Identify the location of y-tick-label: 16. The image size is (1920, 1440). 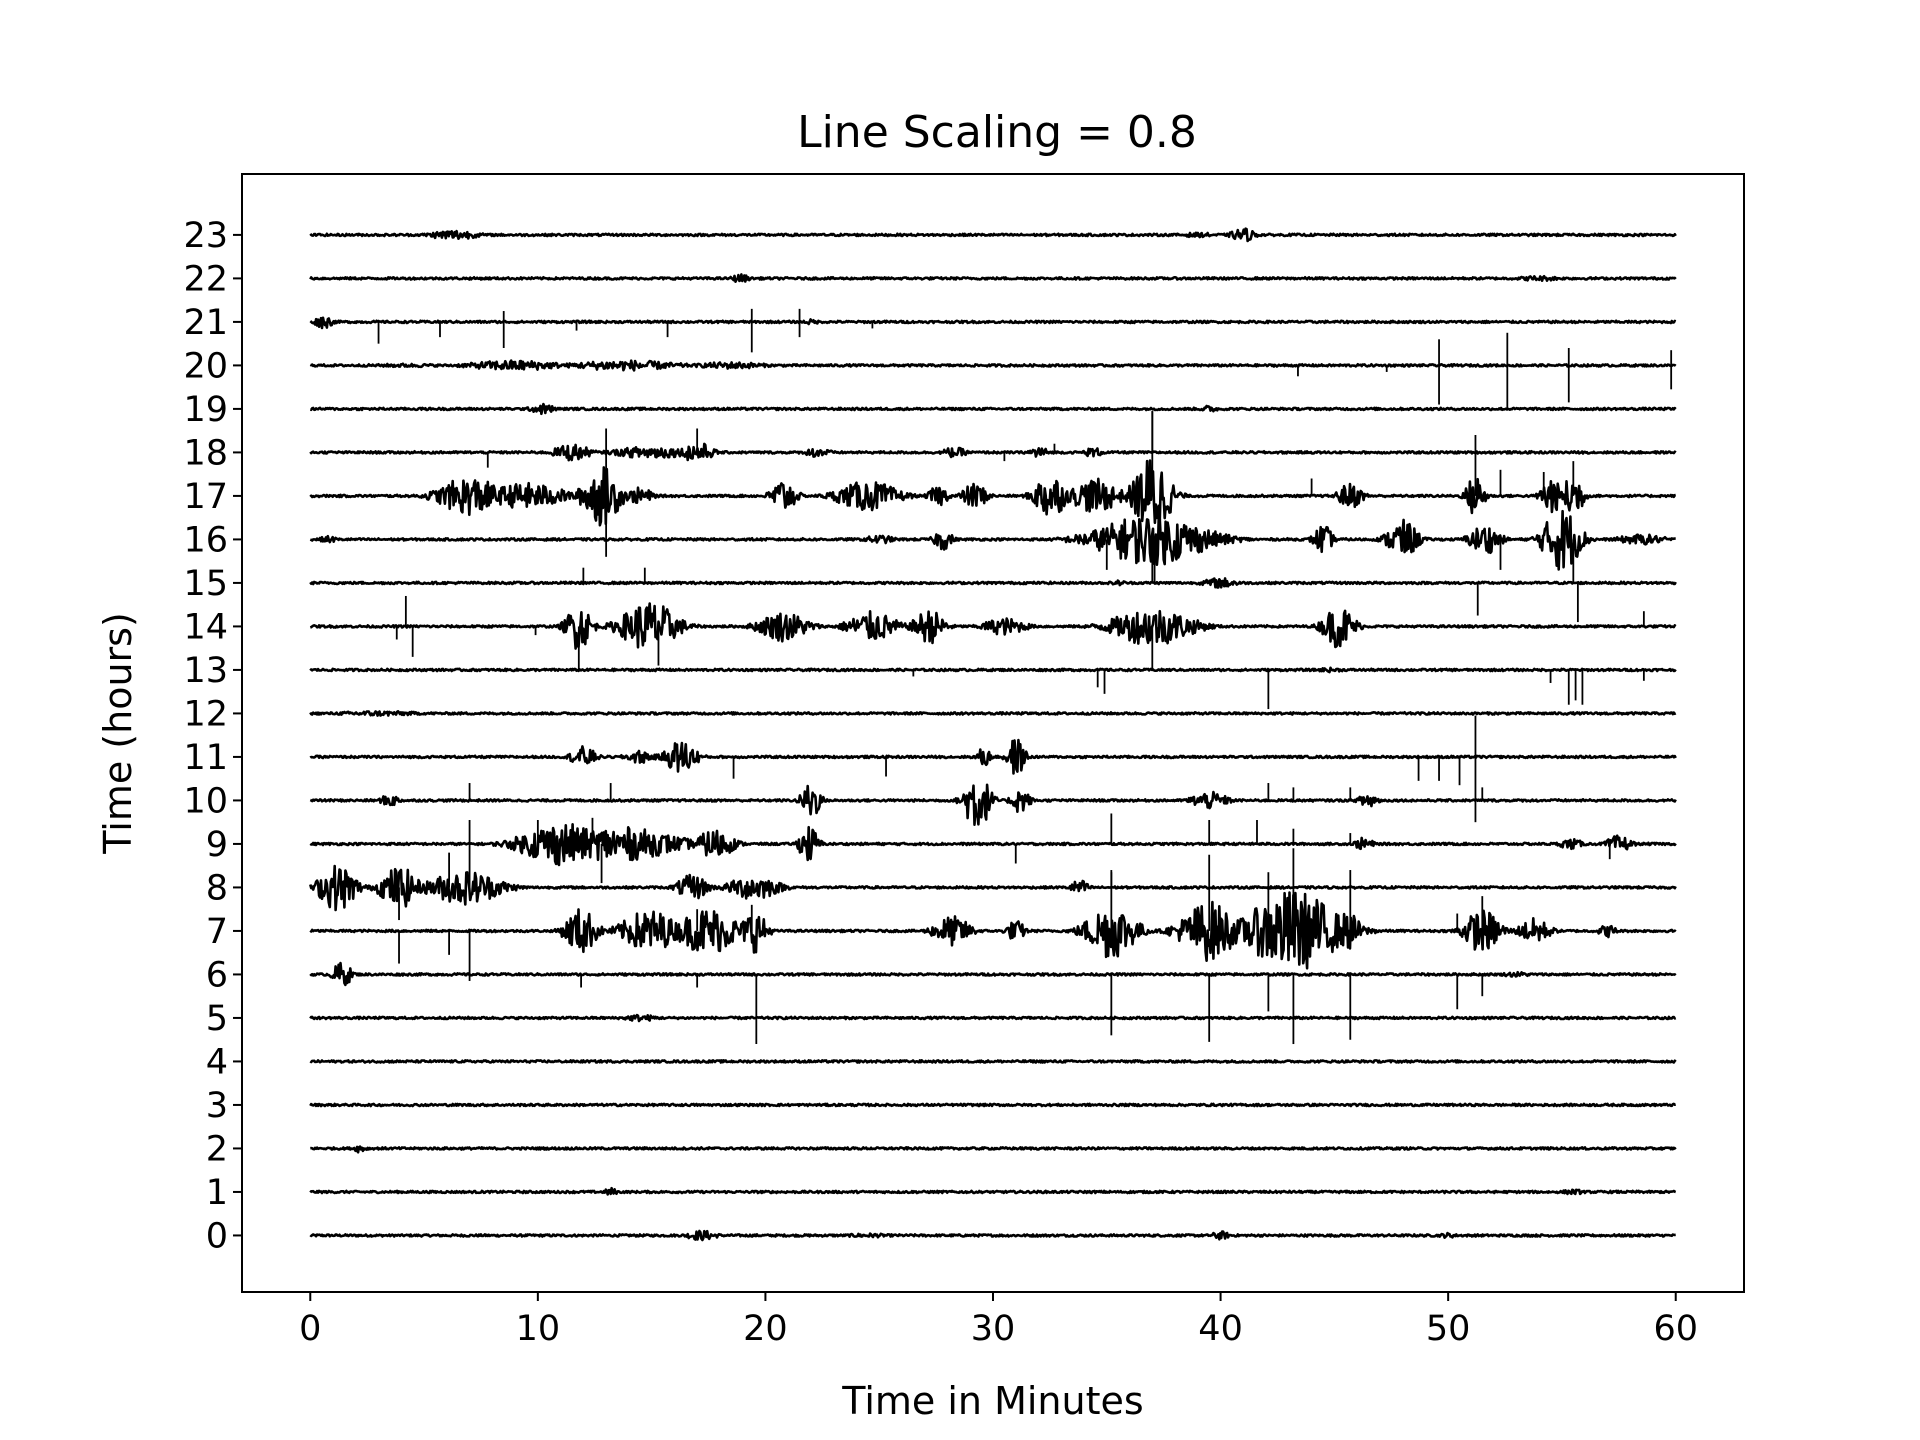
(205, 540).